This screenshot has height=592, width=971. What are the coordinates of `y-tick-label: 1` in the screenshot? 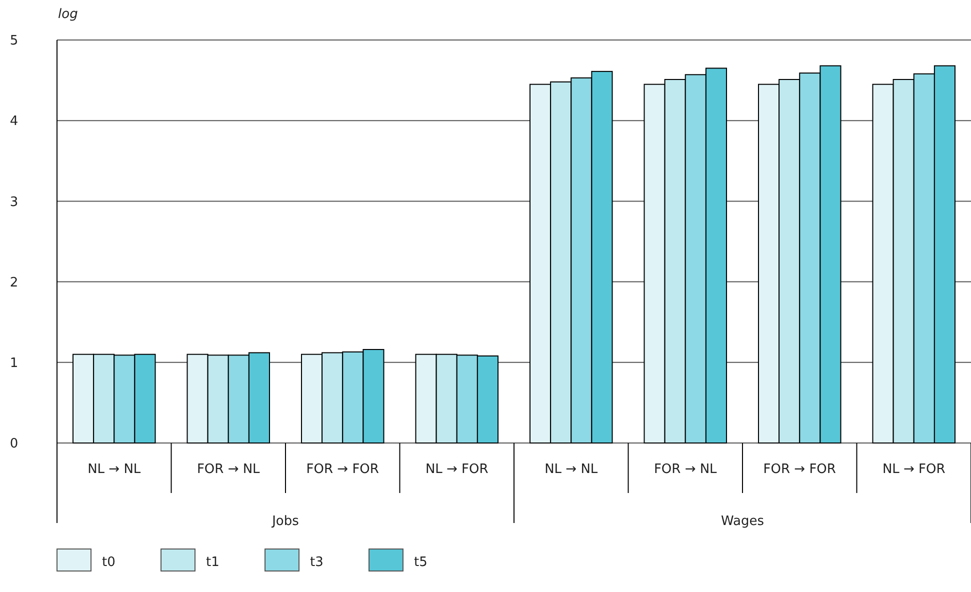 It's located at (14, 363).